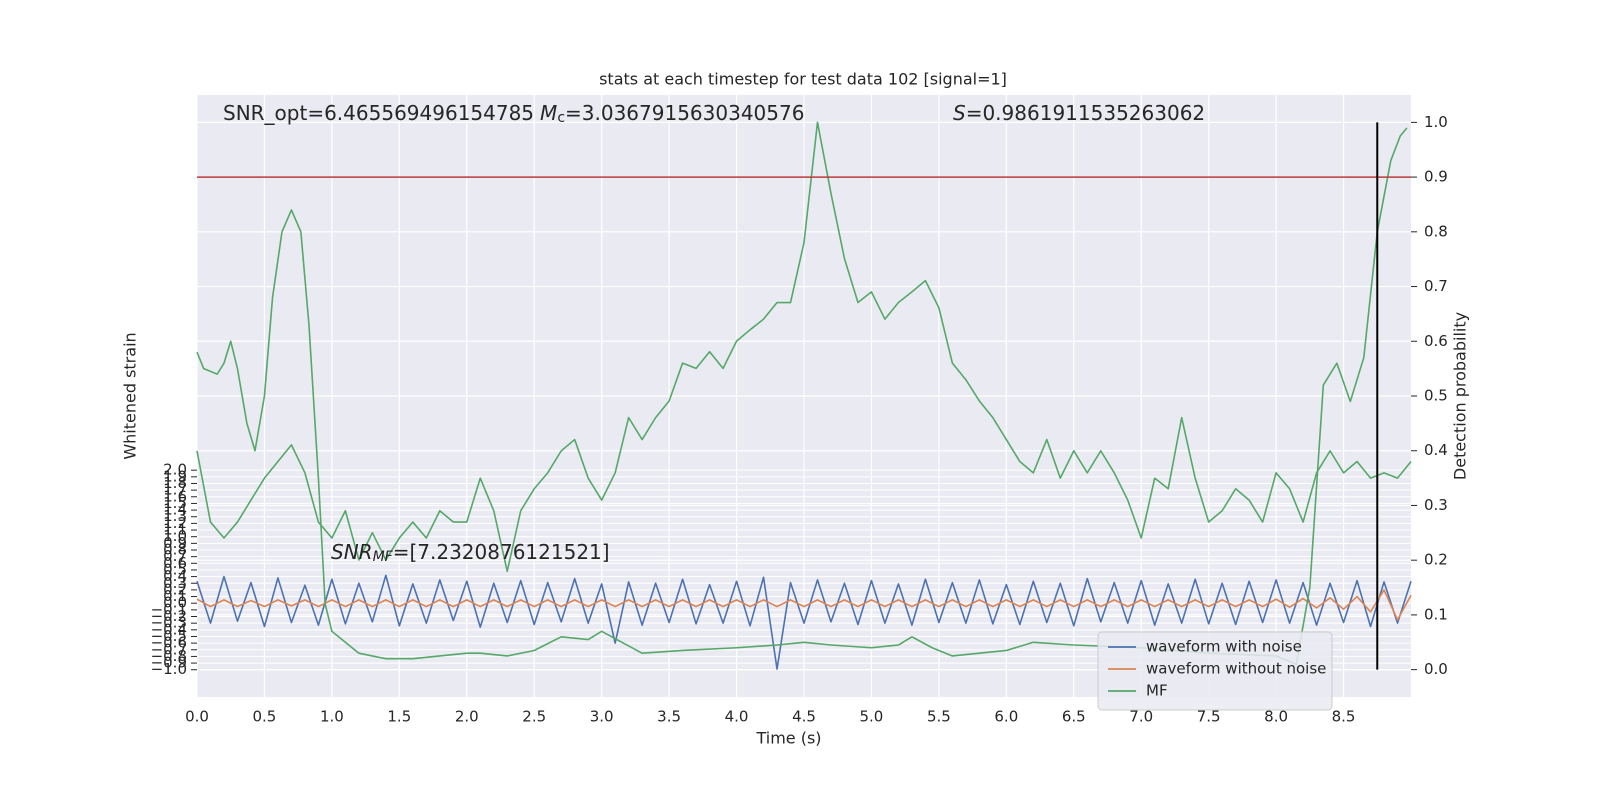  Describe the element at coordinates (602, 717) in the screenshot. I see `x-tick-label: 3.0` at that location.